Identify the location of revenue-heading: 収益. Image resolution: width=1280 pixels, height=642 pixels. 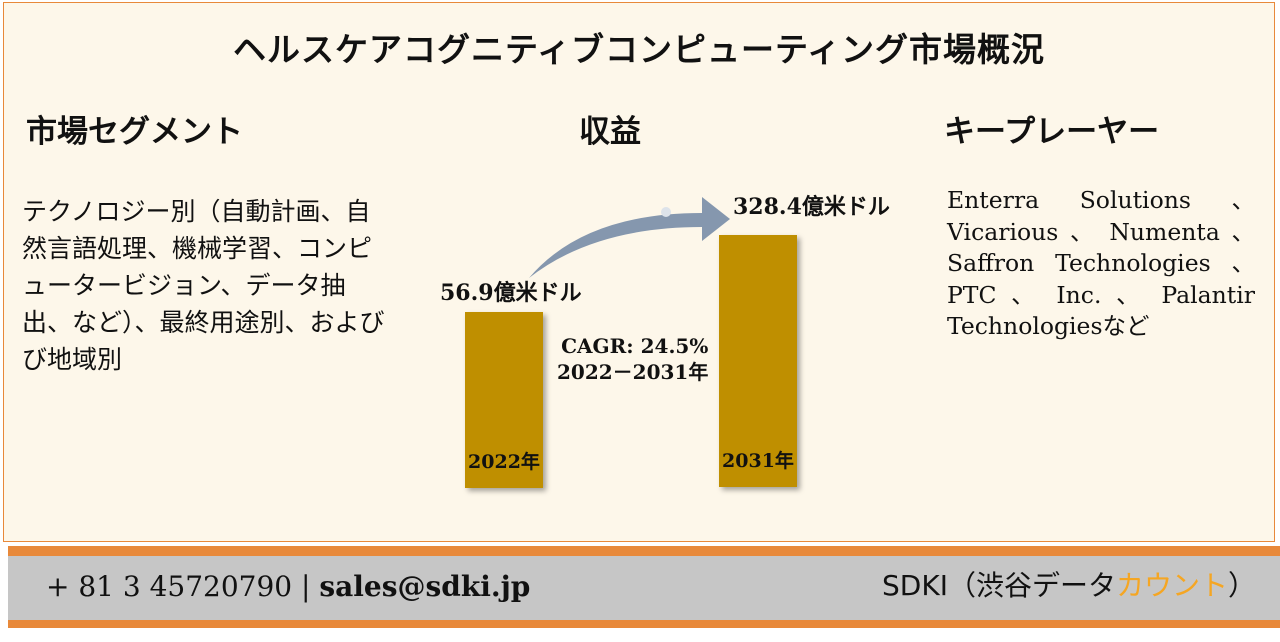
(610, 132).